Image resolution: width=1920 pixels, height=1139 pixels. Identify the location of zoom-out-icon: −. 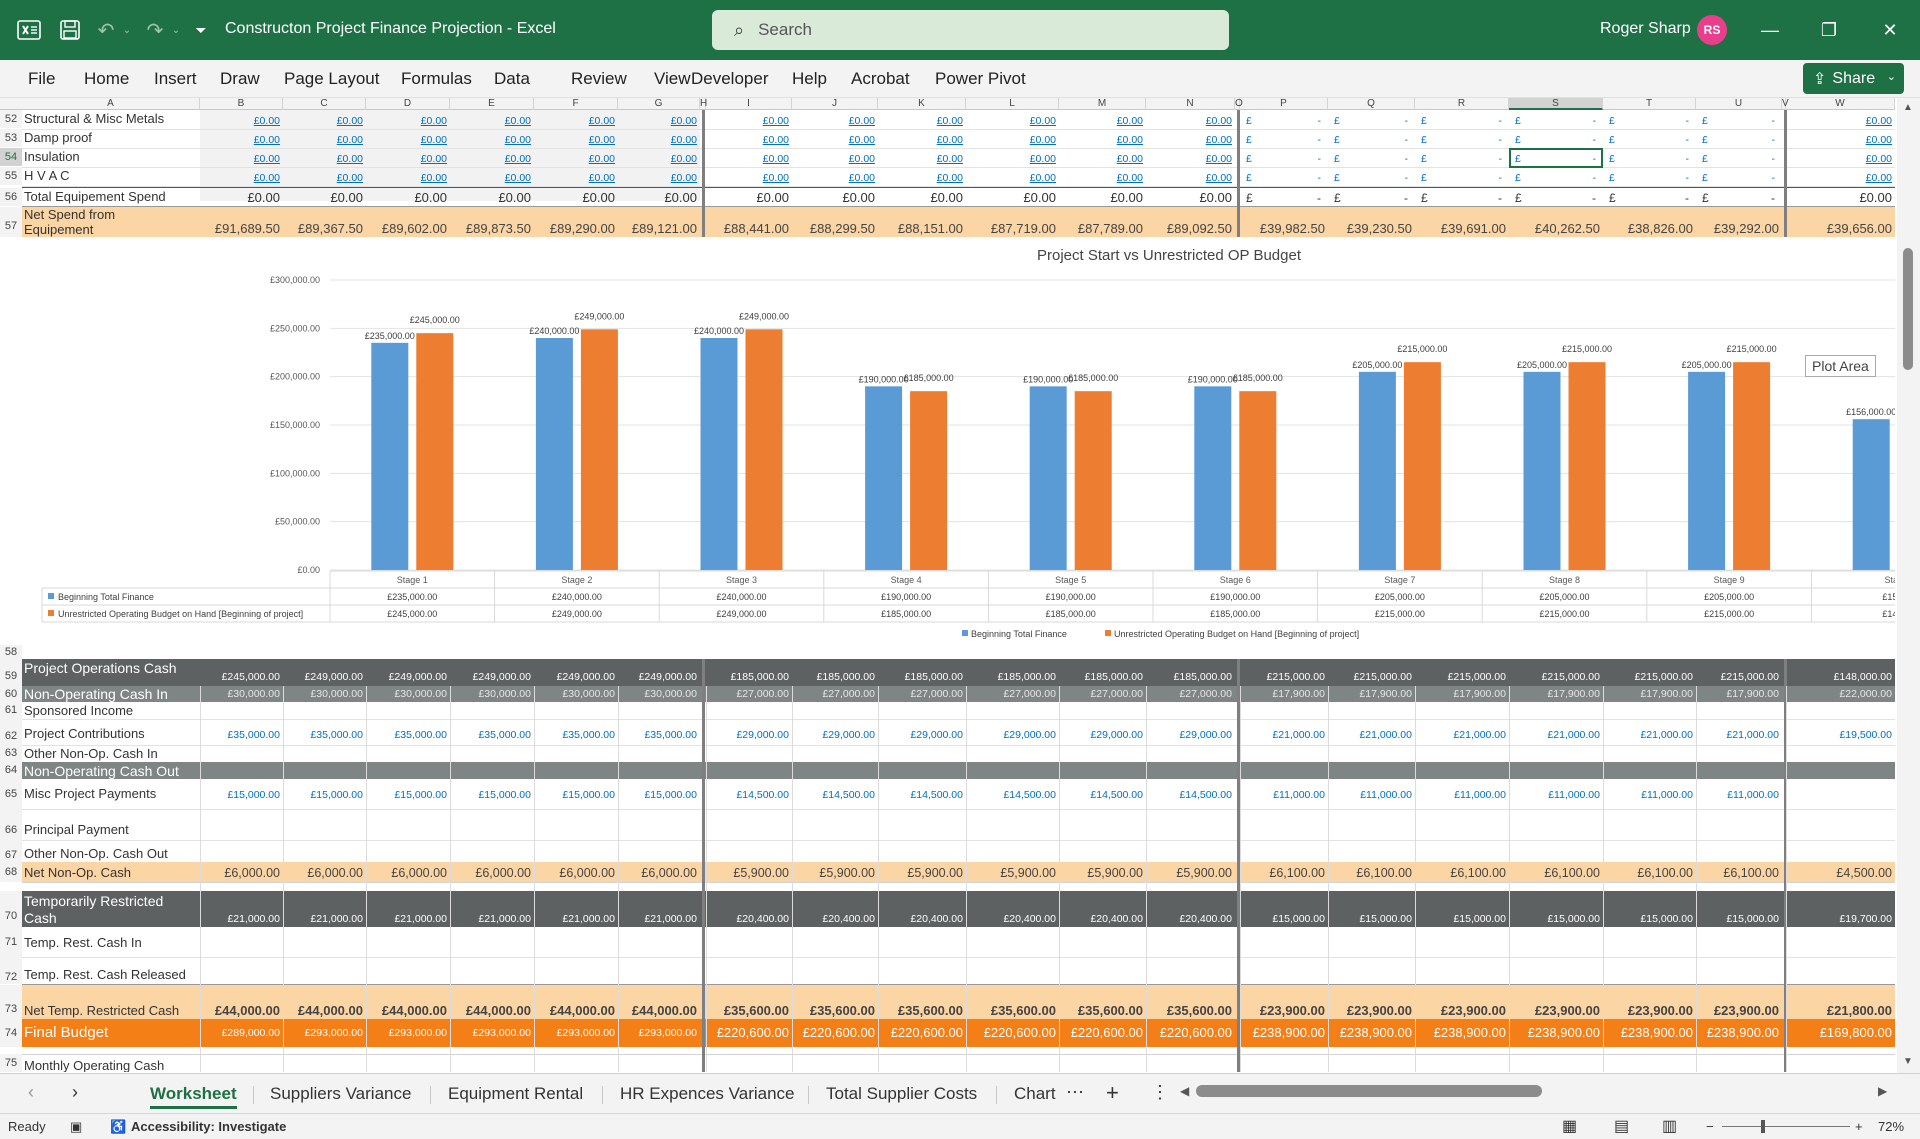
(1710, 1126).